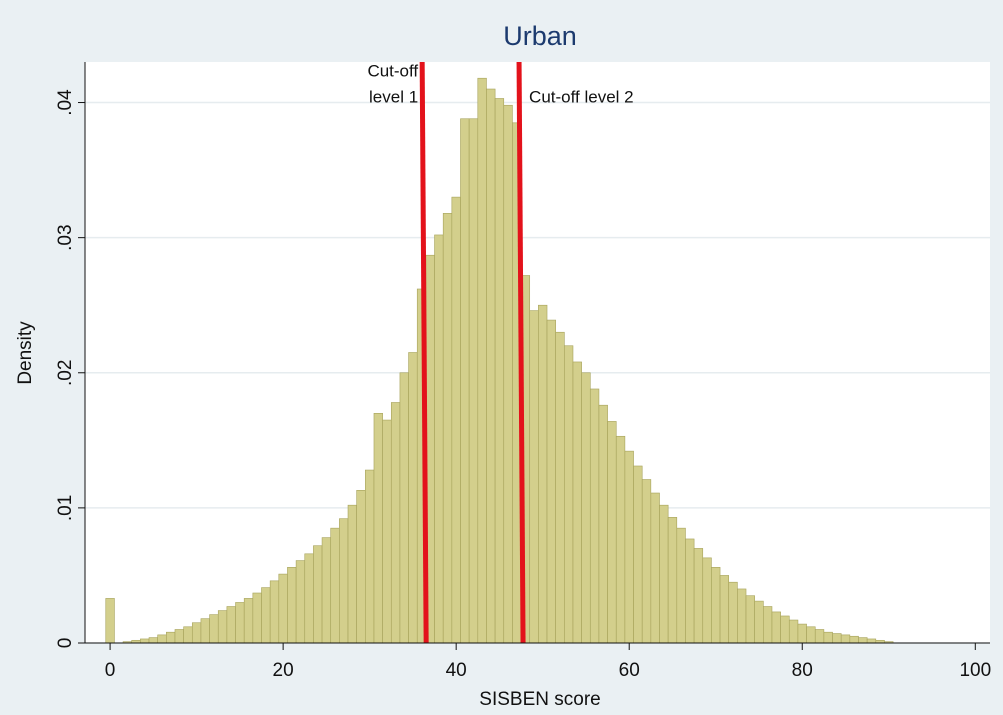 The image size is (1003, 715). Describe the element at coordinates (65, 643) in the screenshot. I see `y-tick-label: 0` at that location.